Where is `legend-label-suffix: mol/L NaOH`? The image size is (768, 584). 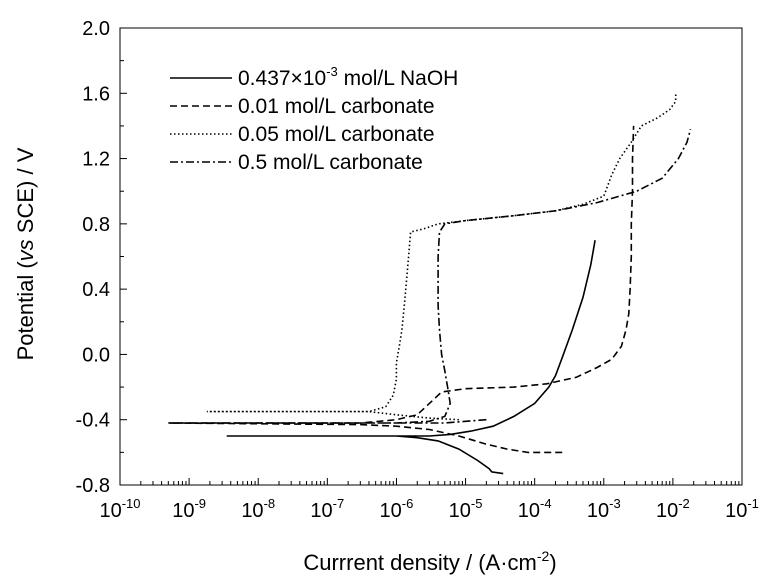
legend-label-suffix: mol/L NaOH is located at coordinates (398, 78).